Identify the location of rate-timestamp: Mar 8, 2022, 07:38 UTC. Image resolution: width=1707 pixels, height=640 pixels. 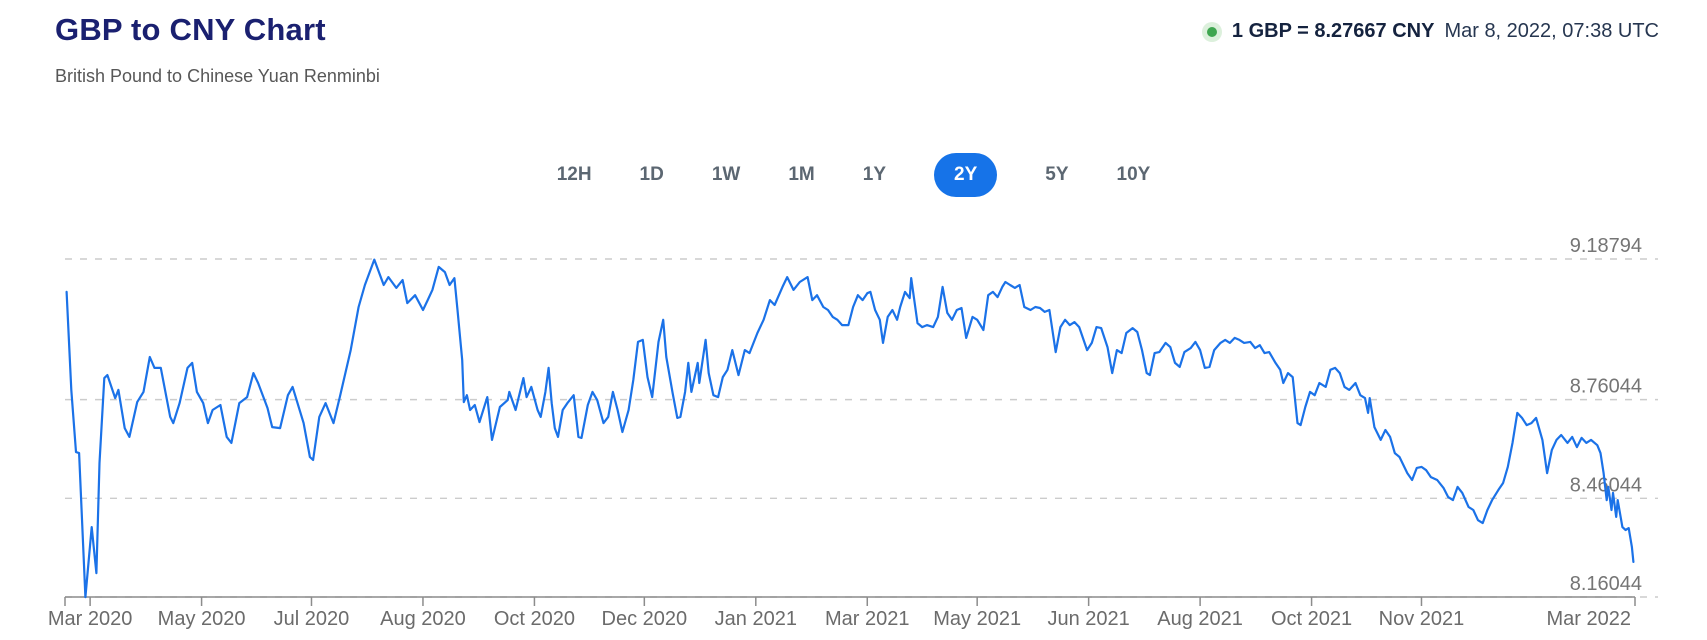
(1551, 31).